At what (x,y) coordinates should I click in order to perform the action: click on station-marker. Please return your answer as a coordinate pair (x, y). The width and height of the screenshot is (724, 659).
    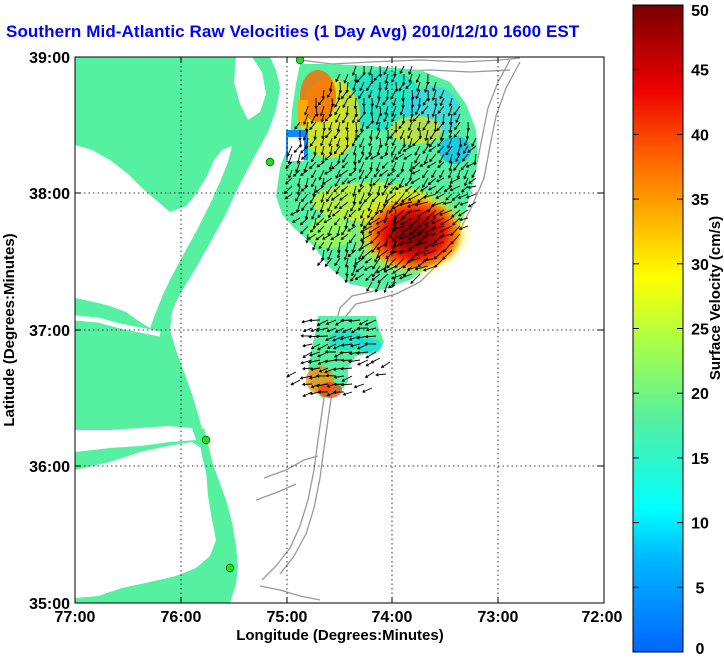
    Looking at the image, I should click on (270, 162).